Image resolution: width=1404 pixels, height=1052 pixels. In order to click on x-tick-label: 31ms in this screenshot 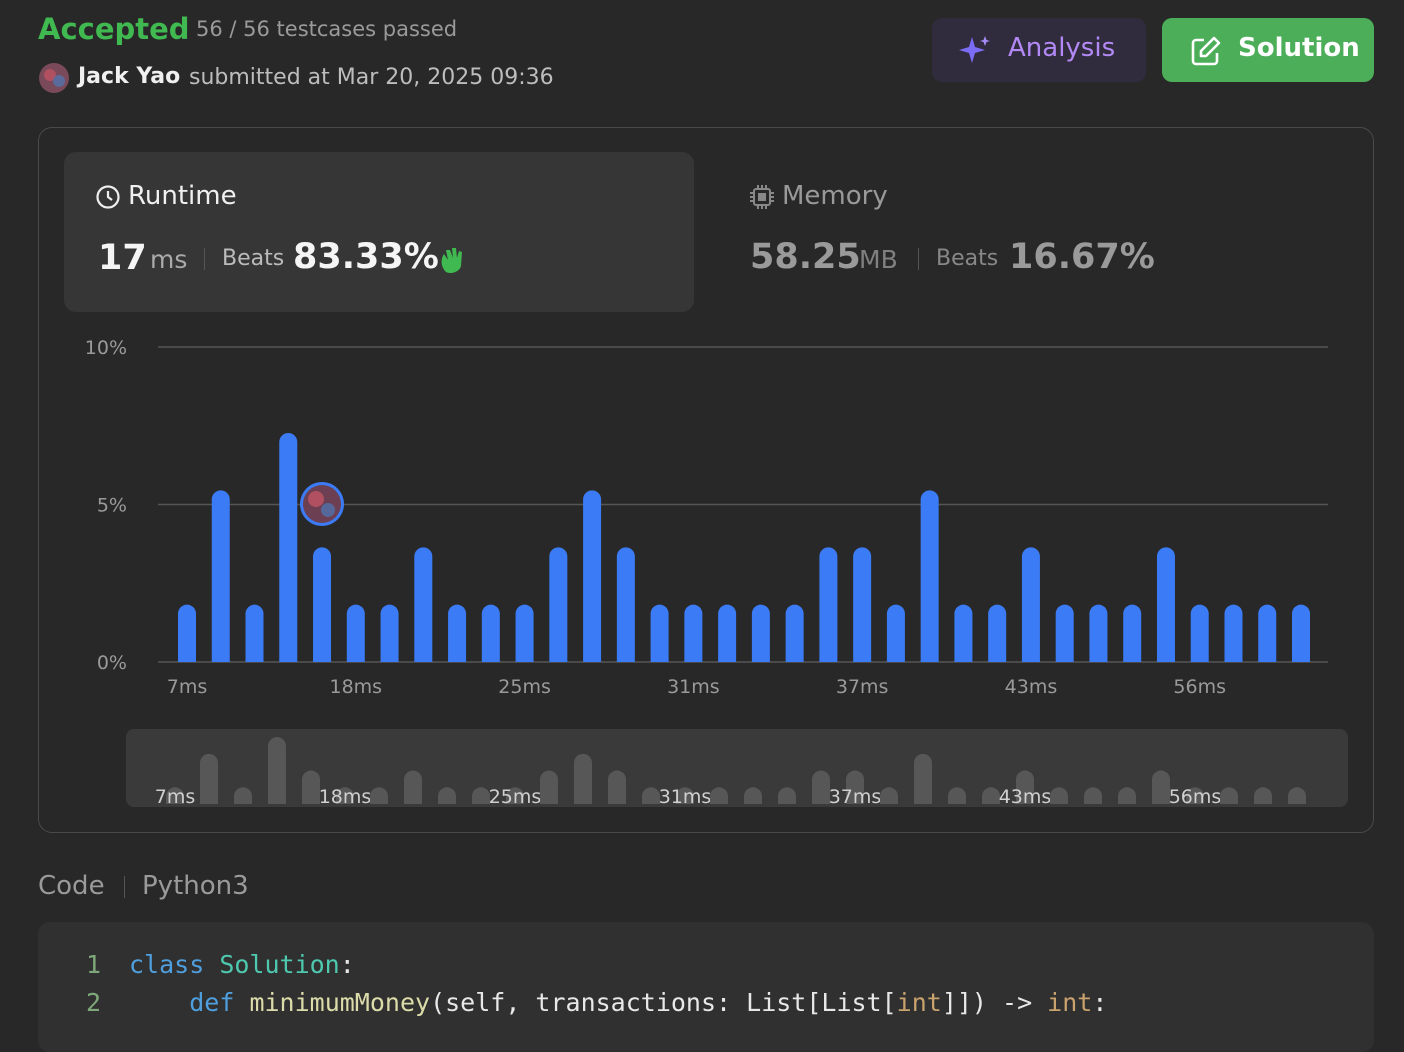, I will do `click(693, 687)`.